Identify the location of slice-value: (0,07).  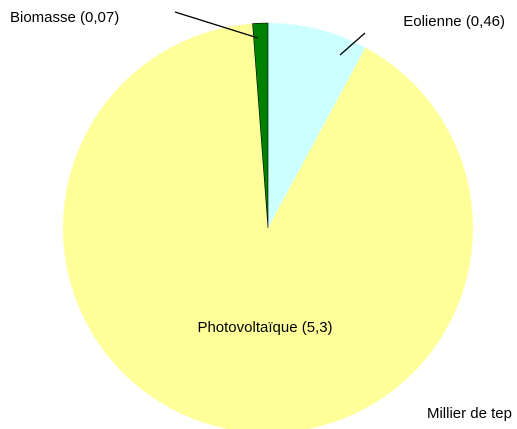
(99, 17).